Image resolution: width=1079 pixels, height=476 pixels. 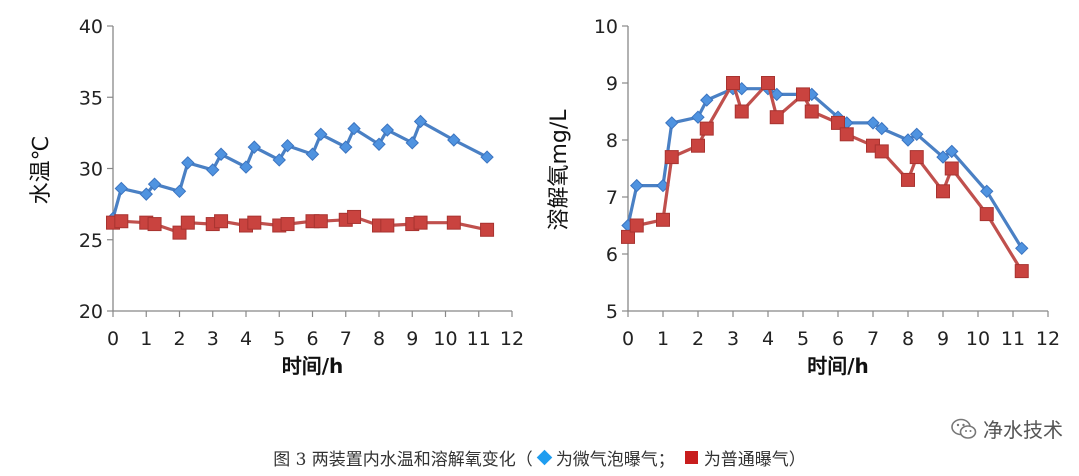 I want to click on x-tick-label: 7, so click(x=873, y=339).